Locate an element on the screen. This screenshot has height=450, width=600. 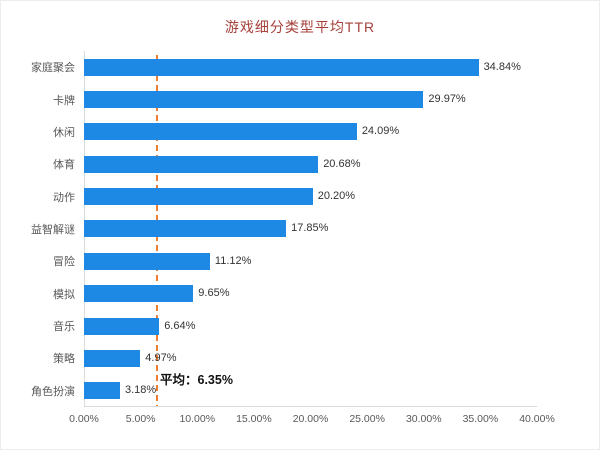
chart-row: 模拟 9.65% is located at coordinates (274, 294).